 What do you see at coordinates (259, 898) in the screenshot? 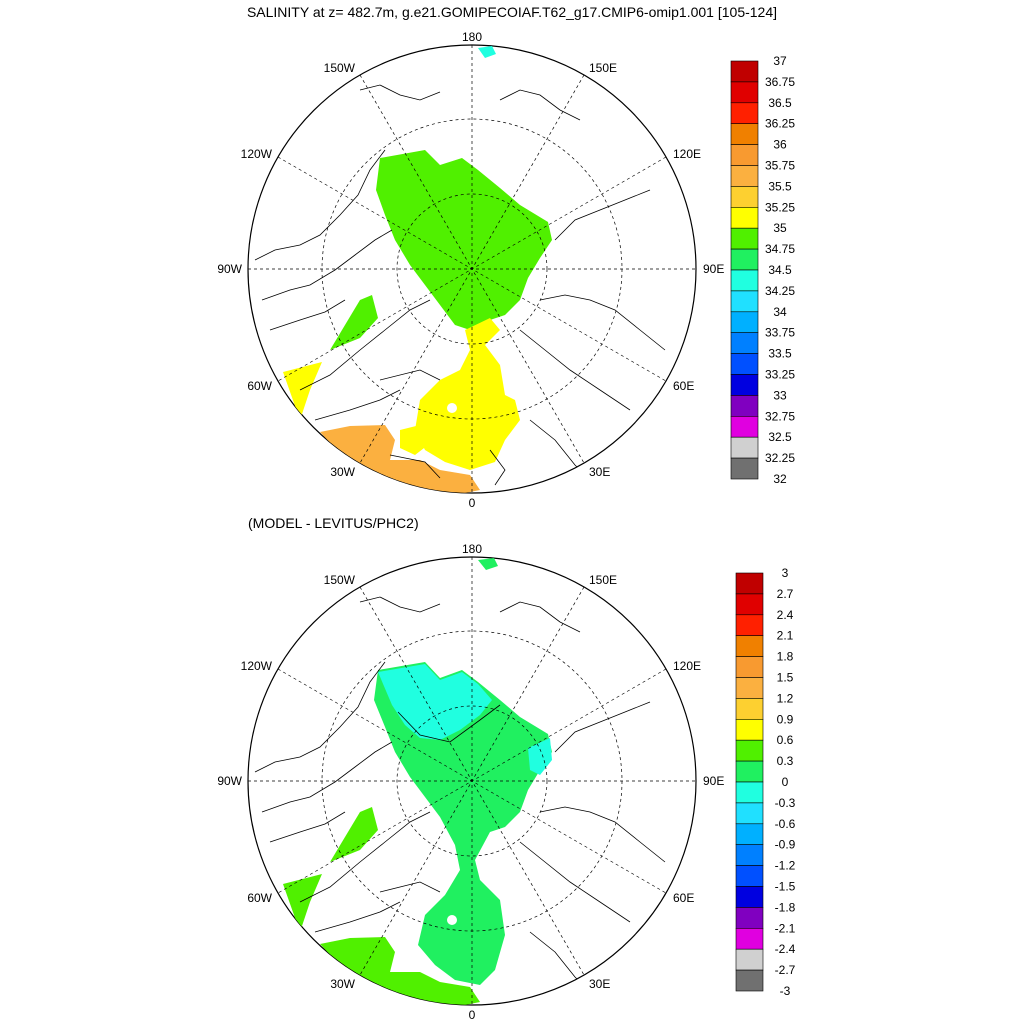
I see `bottom-lon-label-60w: 60W` at bounding box center [259, 898].